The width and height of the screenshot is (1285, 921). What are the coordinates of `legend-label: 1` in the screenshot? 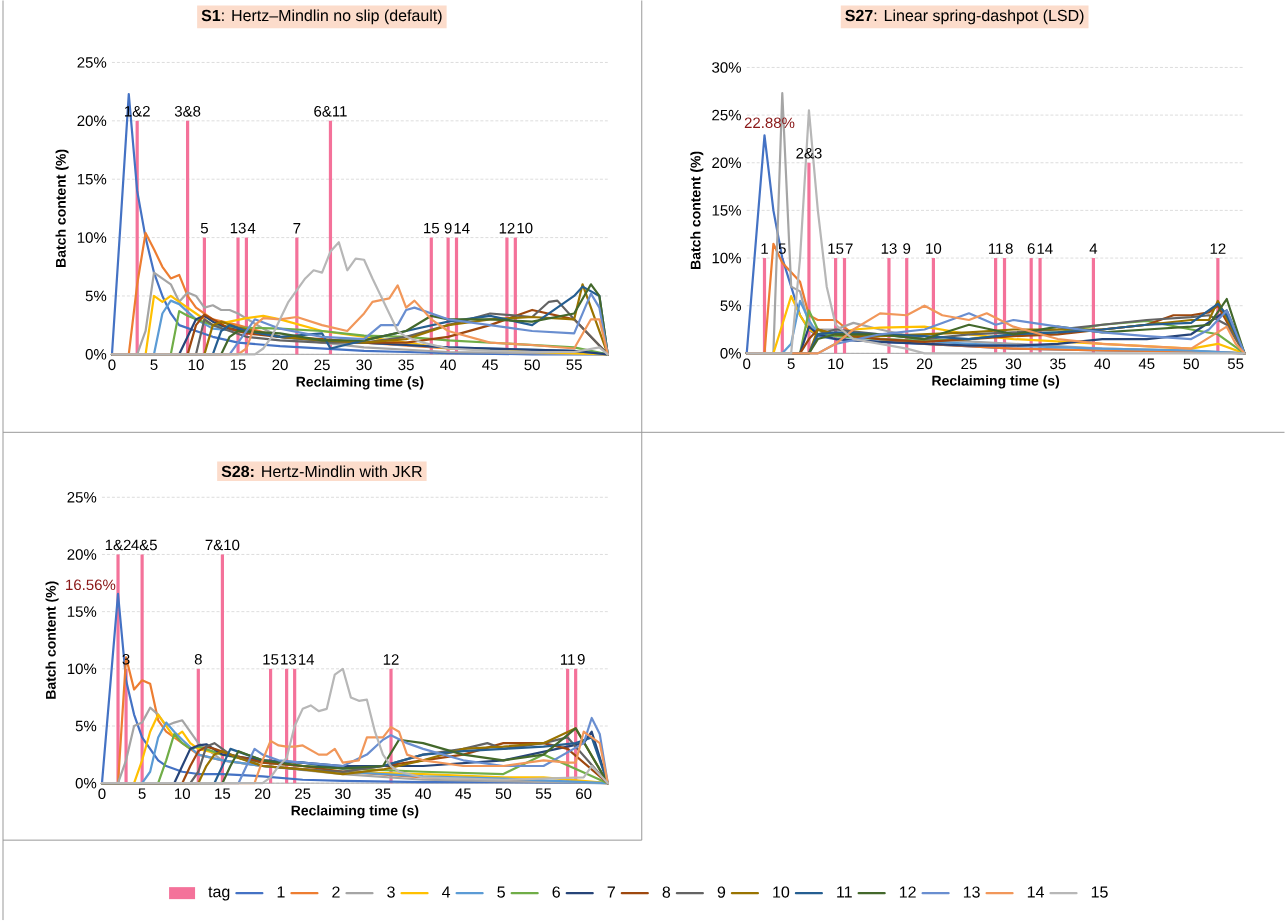 It's located at (281, 892).